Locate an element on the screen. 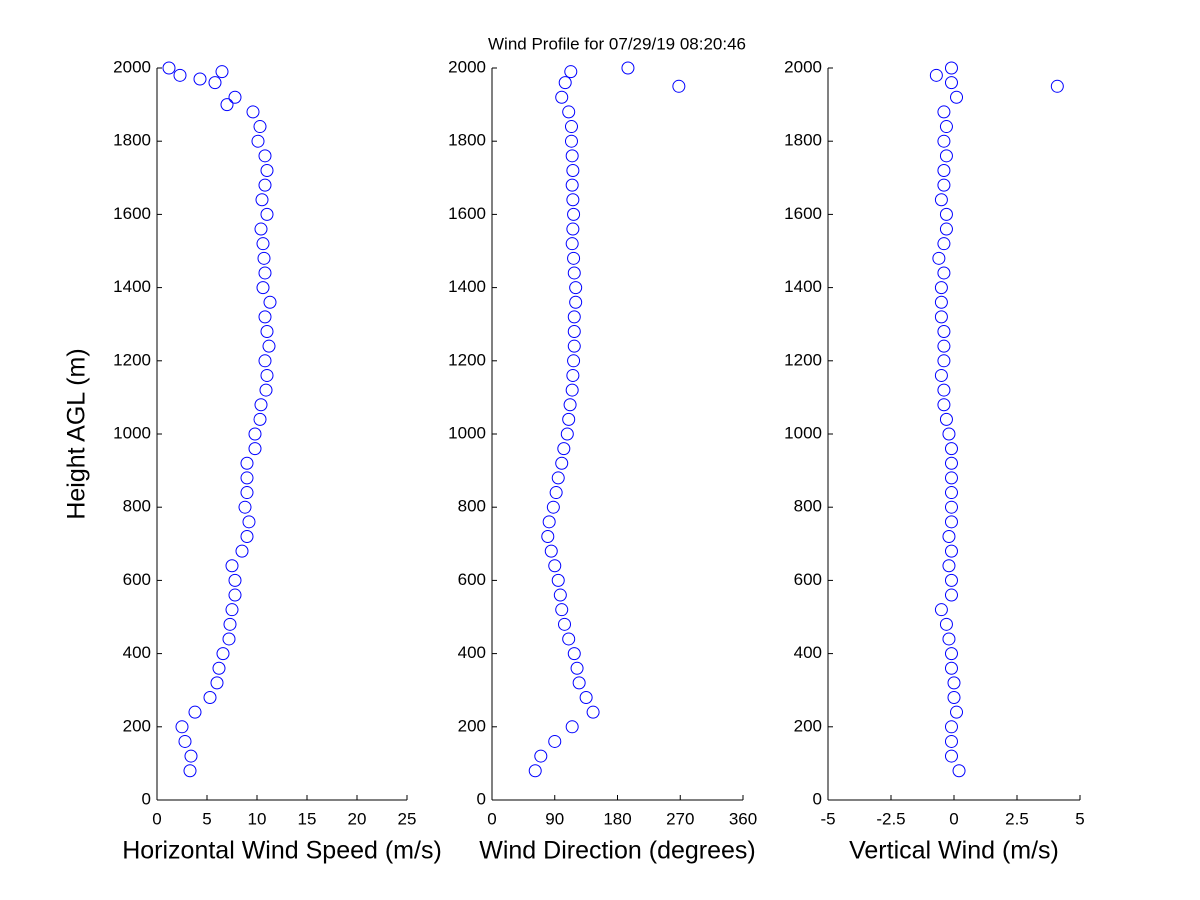 This screenshot has height=900, width=1200. x-tick-label: 10 is located at coordinates (257, 818).